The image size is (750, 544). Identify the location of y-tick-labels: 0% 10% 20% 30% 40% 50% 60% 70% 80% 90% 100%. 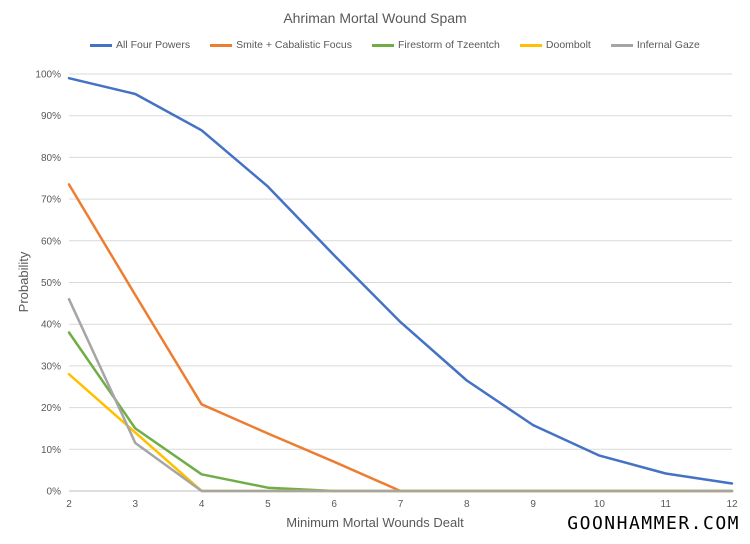
(48, 284).